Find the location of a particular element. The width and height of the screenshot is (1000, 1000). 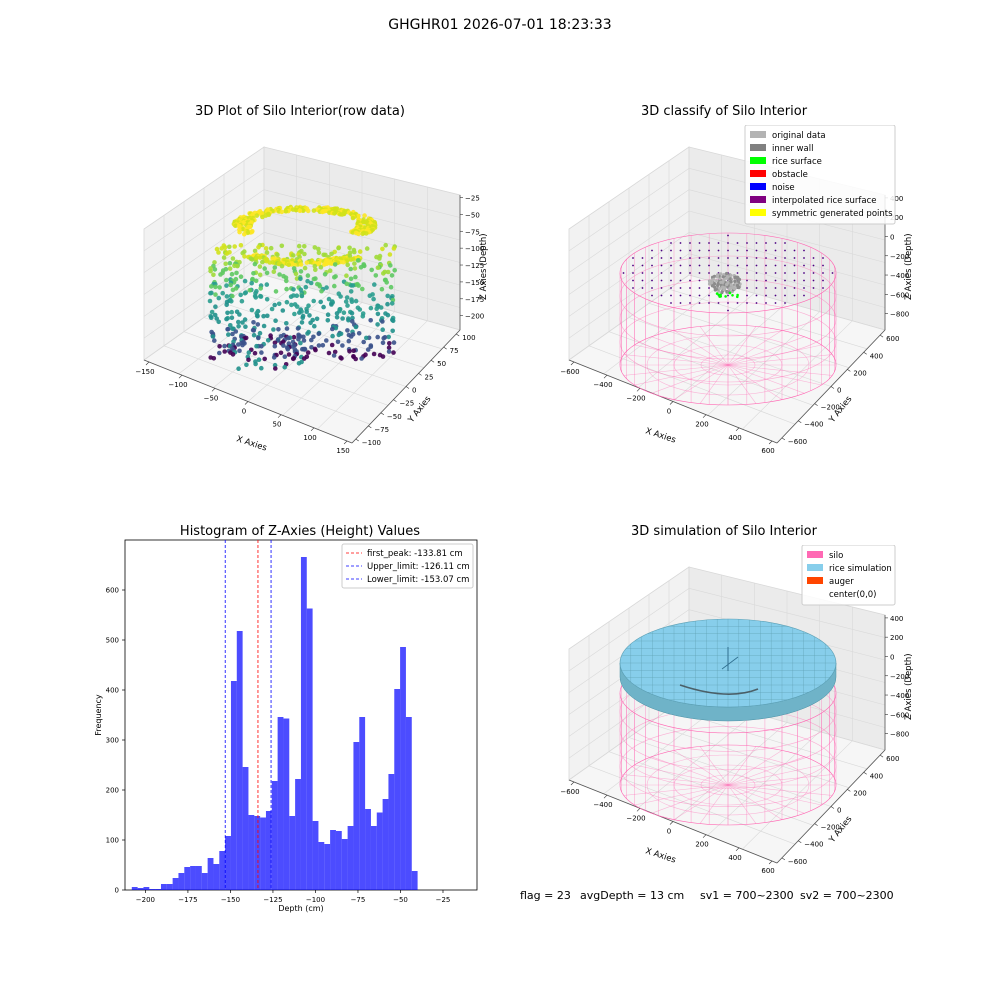

flag-text: flag = 23 is located at coordinates (545, 895).